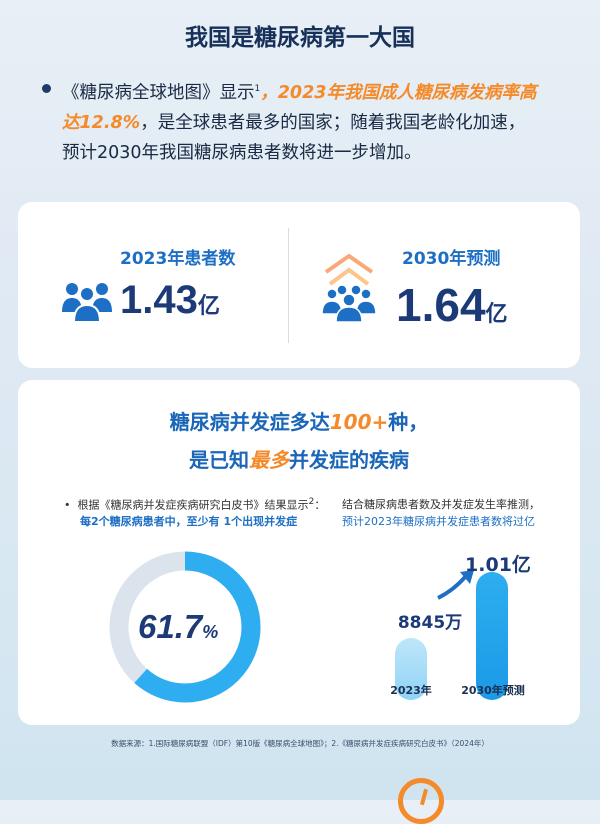 Image resolution: width=600 pixels, height=824 pixels. What do you see at coordinates (210, 632) in the screenshot?
I see `donut-unit: %` at bounding box center [210, 632].